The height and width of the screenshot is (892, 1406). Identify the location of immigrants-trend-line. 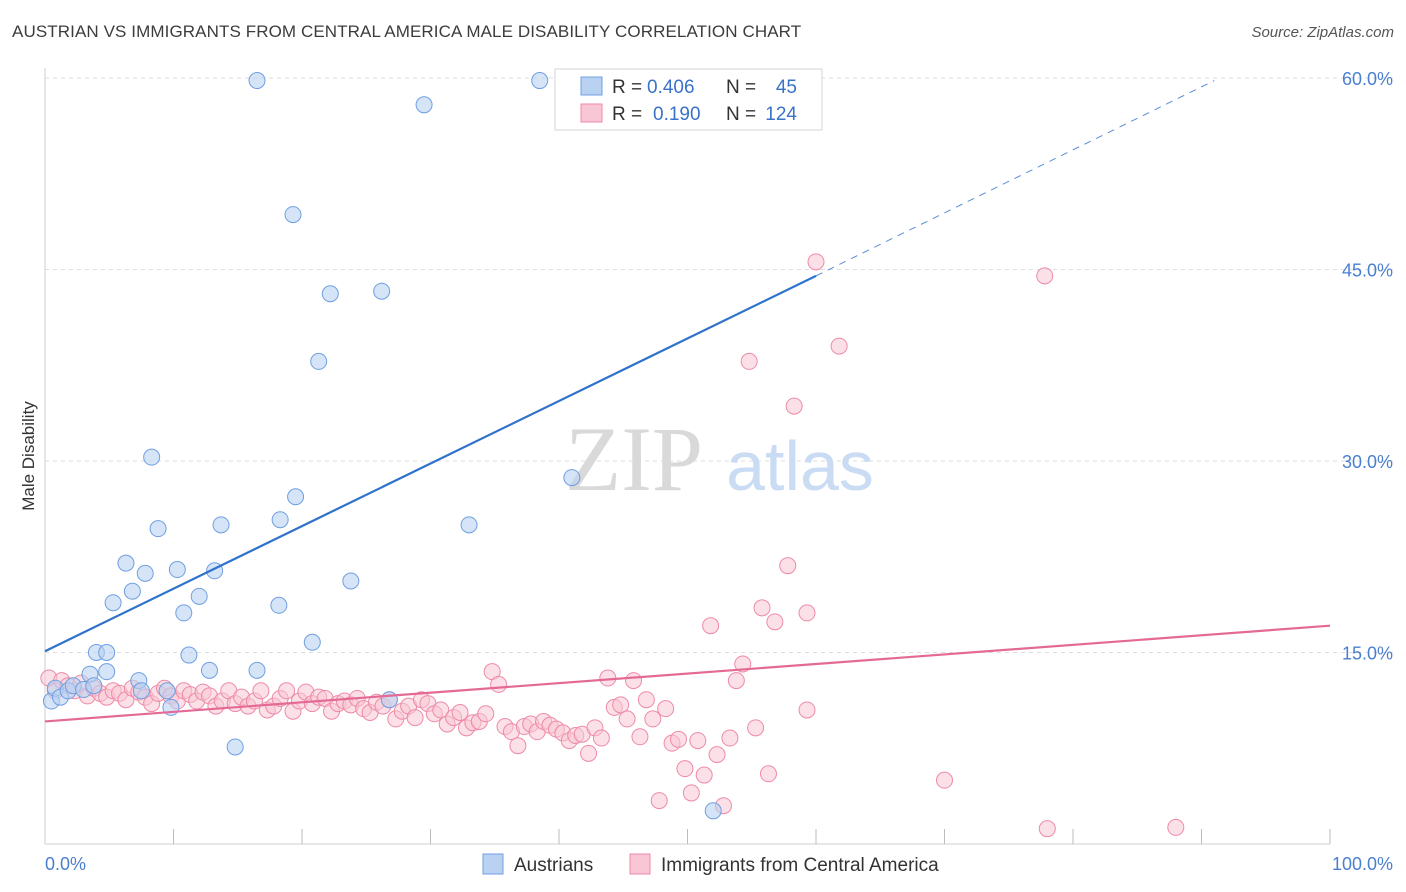
(687, 673).